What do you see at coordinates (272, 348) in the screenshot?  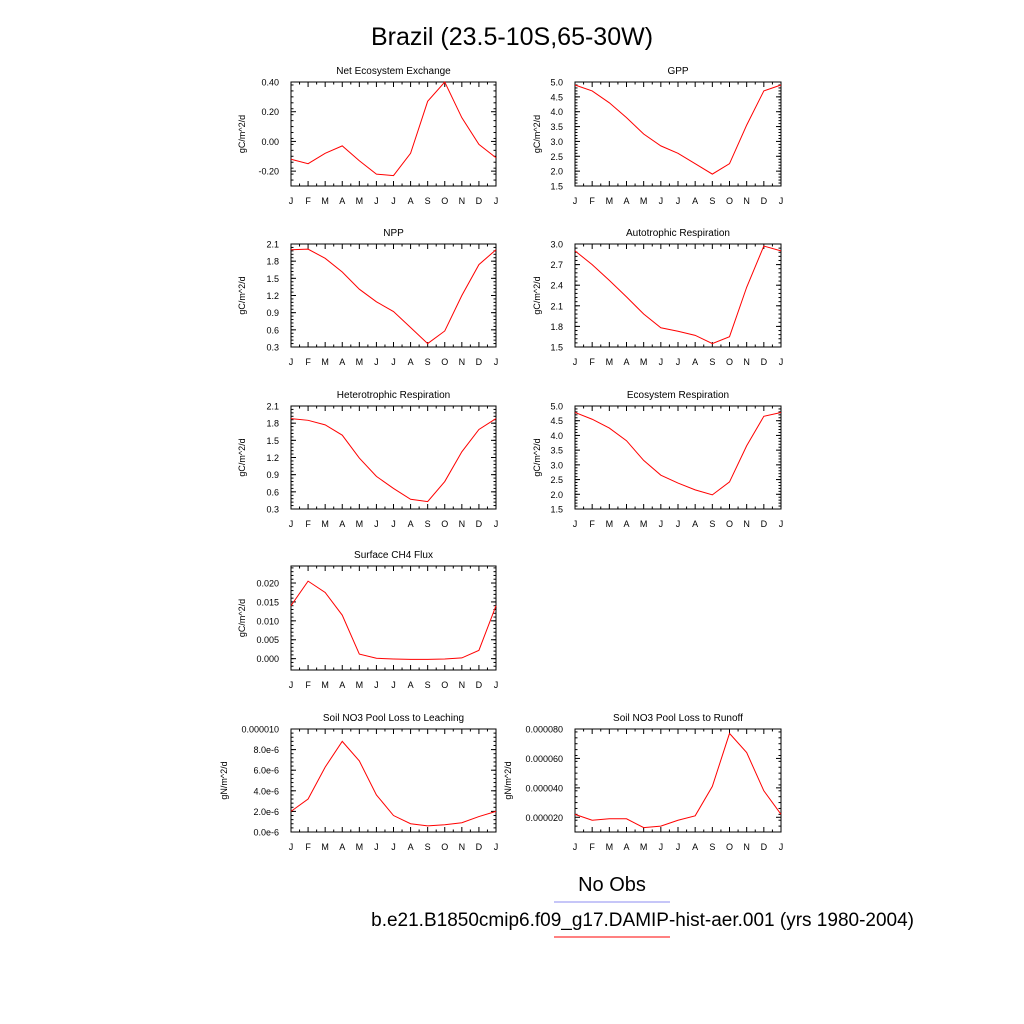 I see `y-tick-label: 0.3` at bounding box center [272, 348].